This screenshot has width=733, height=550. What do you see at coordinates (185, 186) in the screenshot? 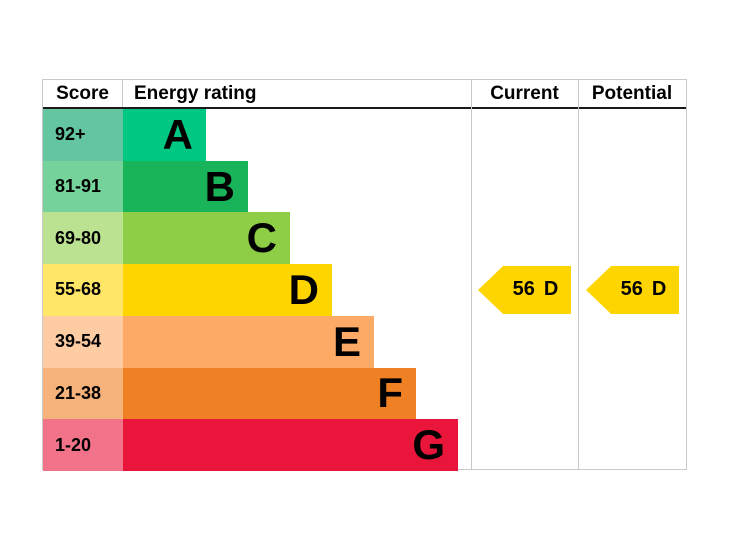
I see `band-bar: B` at bounding box center [185, 186].